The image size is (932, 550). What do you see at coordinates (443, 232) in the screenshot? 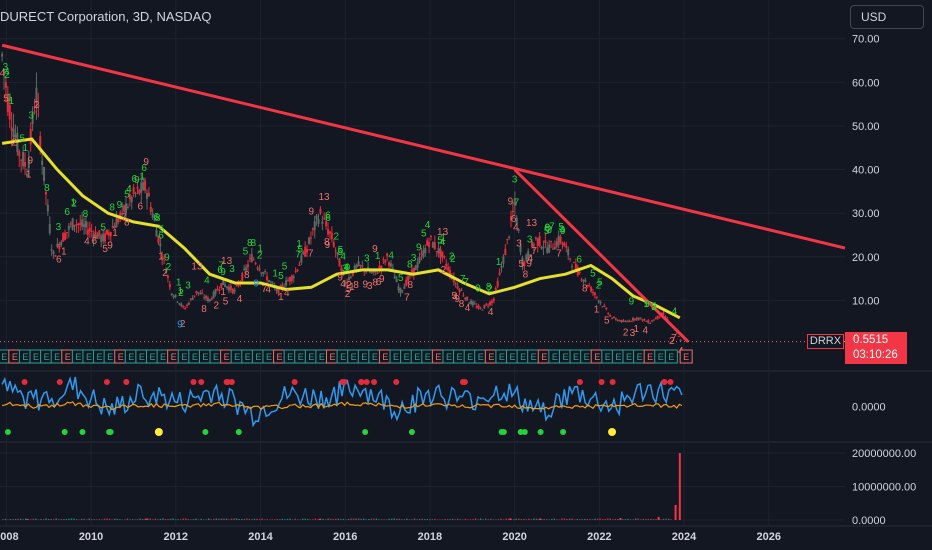
I see `td-setup-label: 13` at bounding box center [443, 232].